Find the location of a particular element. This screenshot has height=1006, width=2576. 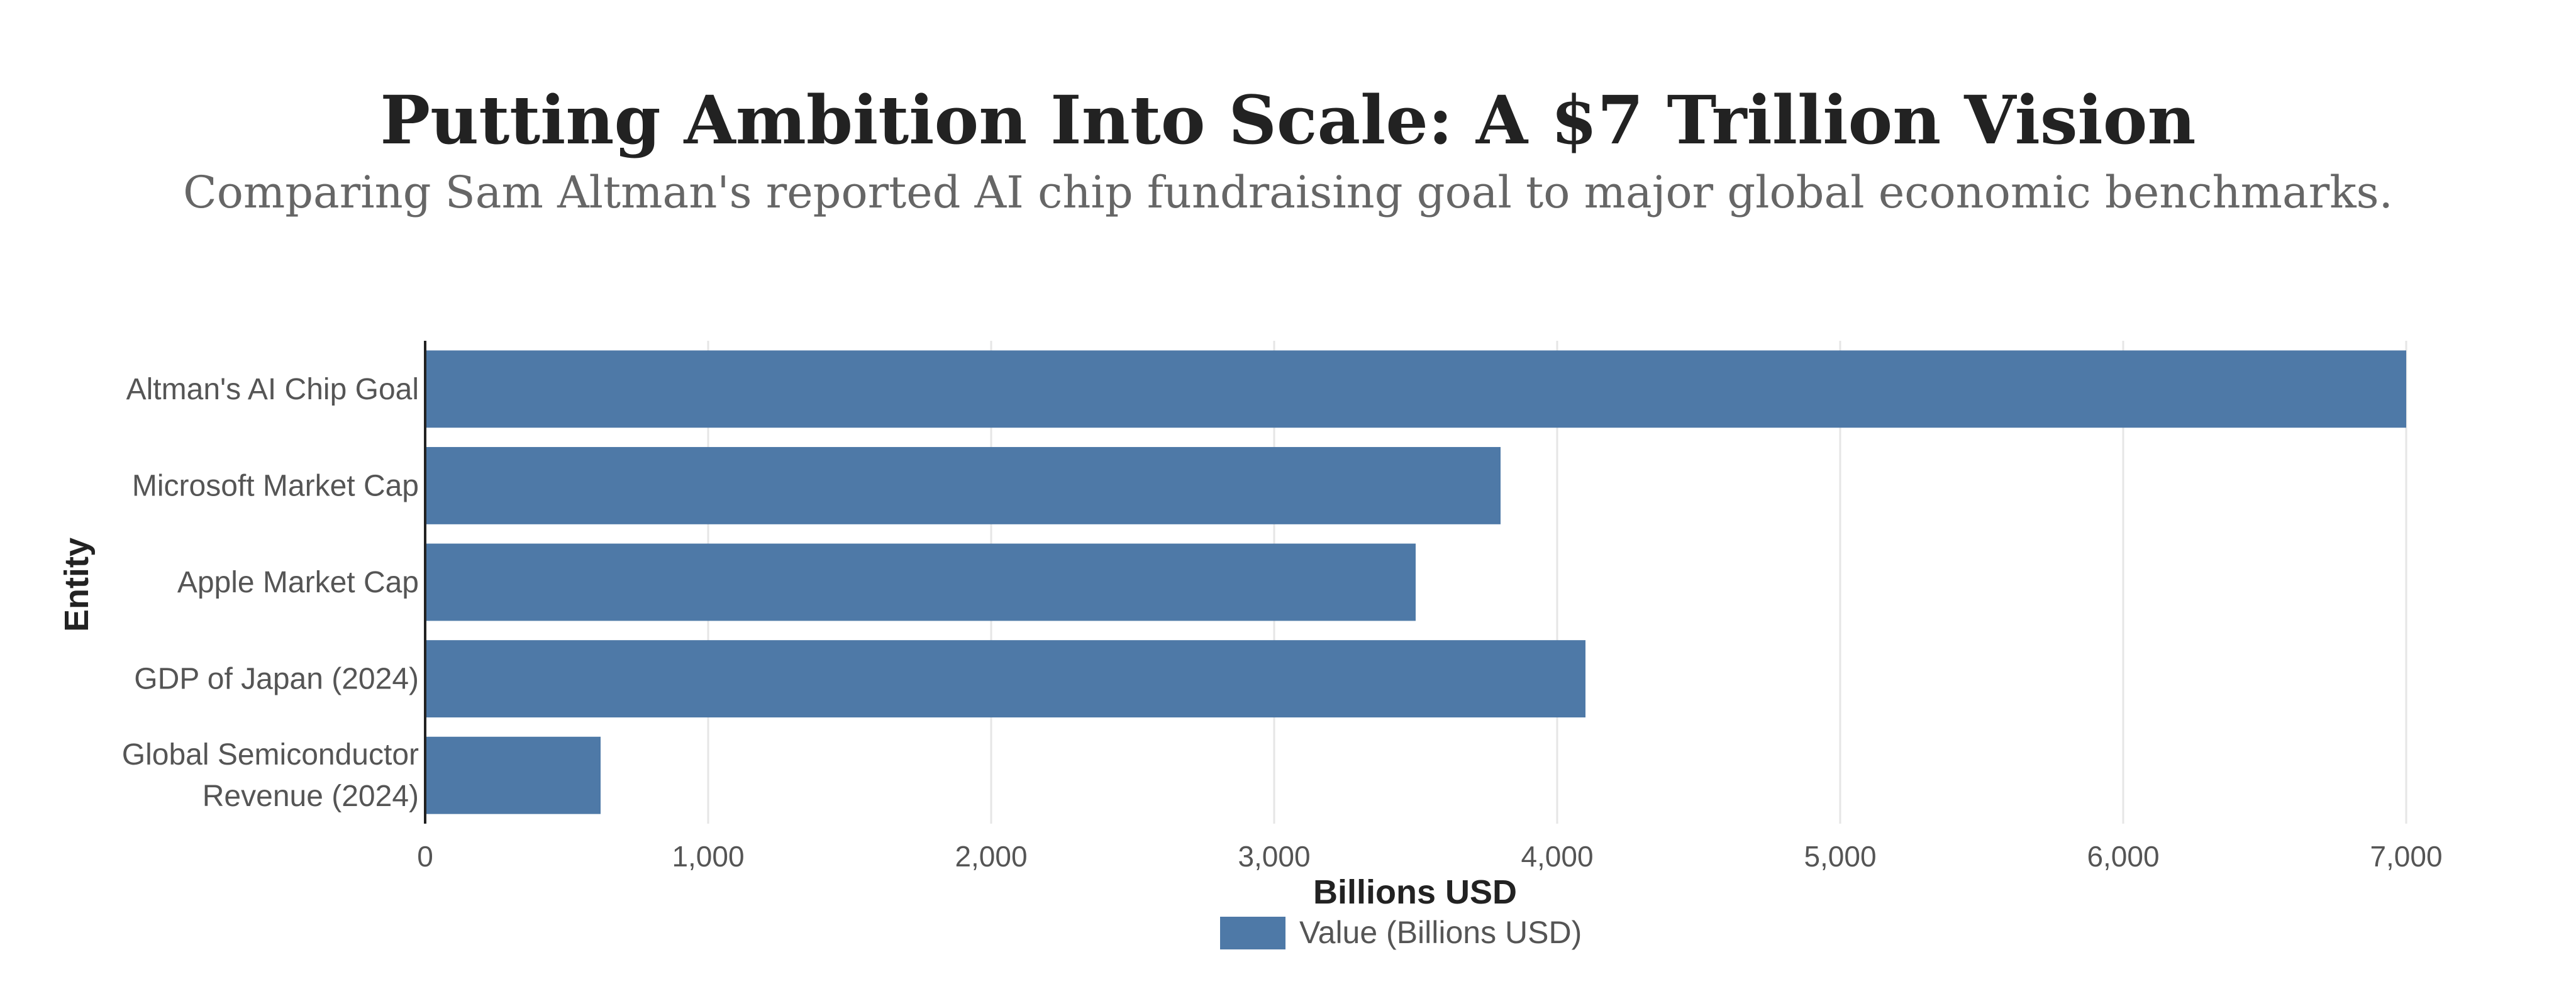

x-tick-label-6: 6,000 is located at coordinates (2123, 856).